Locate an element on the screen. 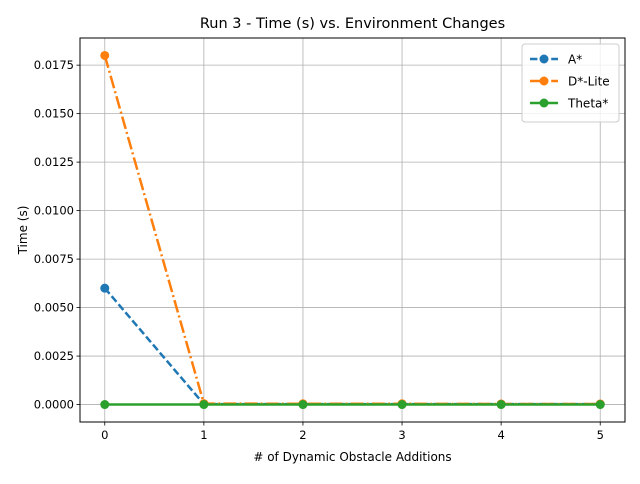  x-axis-label: # of Dynamic Obstacle Additions is located at coordinates (352, 457).